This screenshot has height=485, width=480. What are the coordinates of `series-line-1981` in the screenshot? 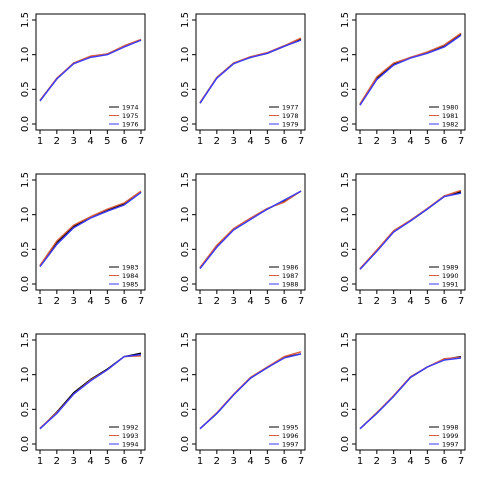 It's located at (410, 68).